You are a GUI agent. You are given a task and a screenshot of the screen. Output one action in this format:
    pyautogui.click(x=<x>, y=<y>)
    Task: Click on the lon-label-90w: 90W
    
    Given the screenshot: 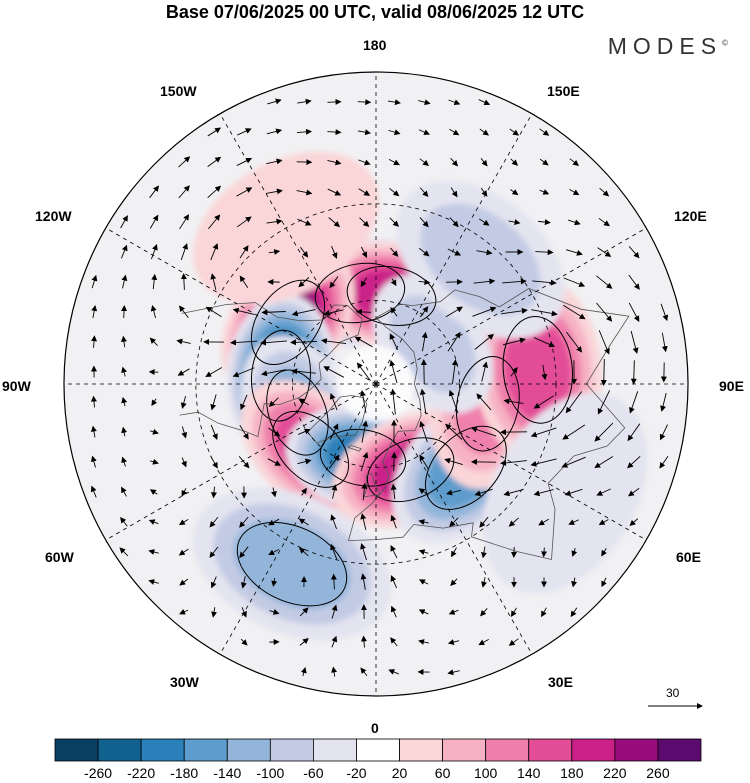 What is the action you would take?
    pyautogui.click(x=16, y=386)
    